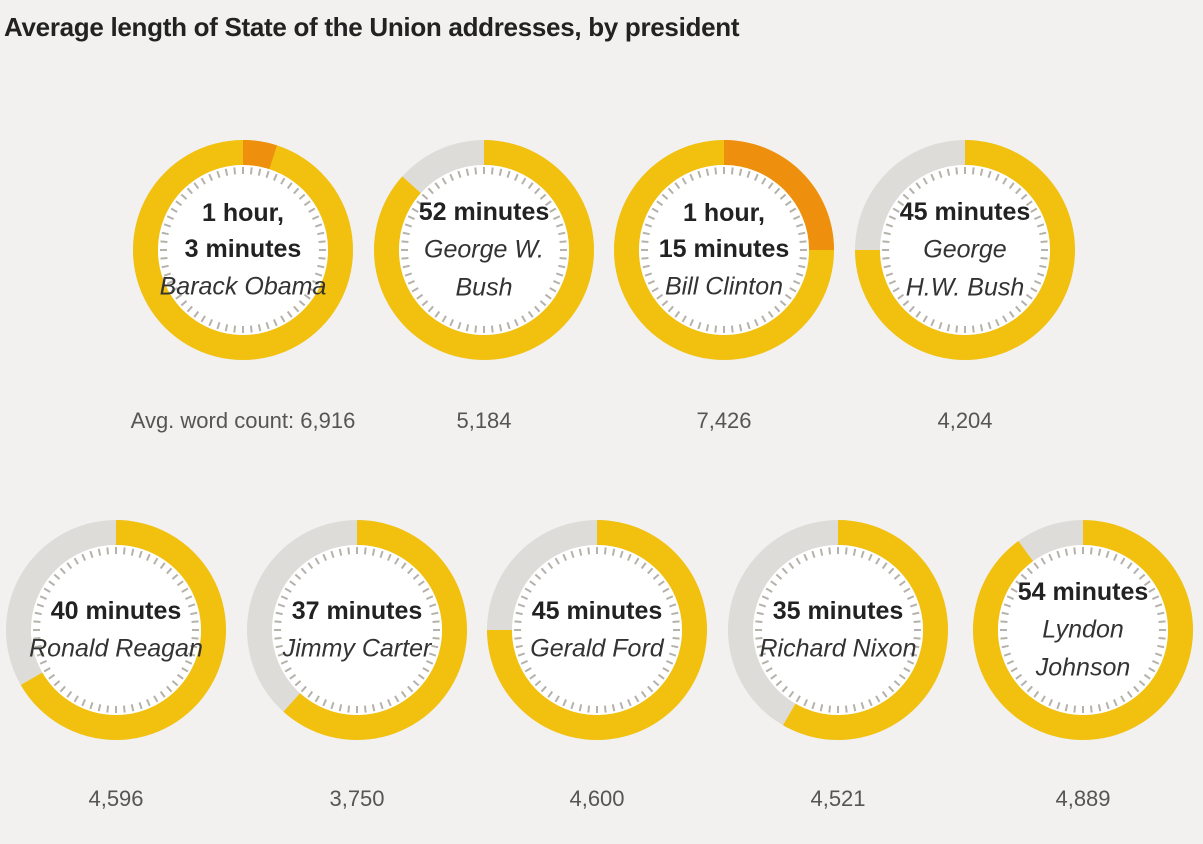 The image size is (1203, 844). I want to click on president-name: George W., so click(484, 249).